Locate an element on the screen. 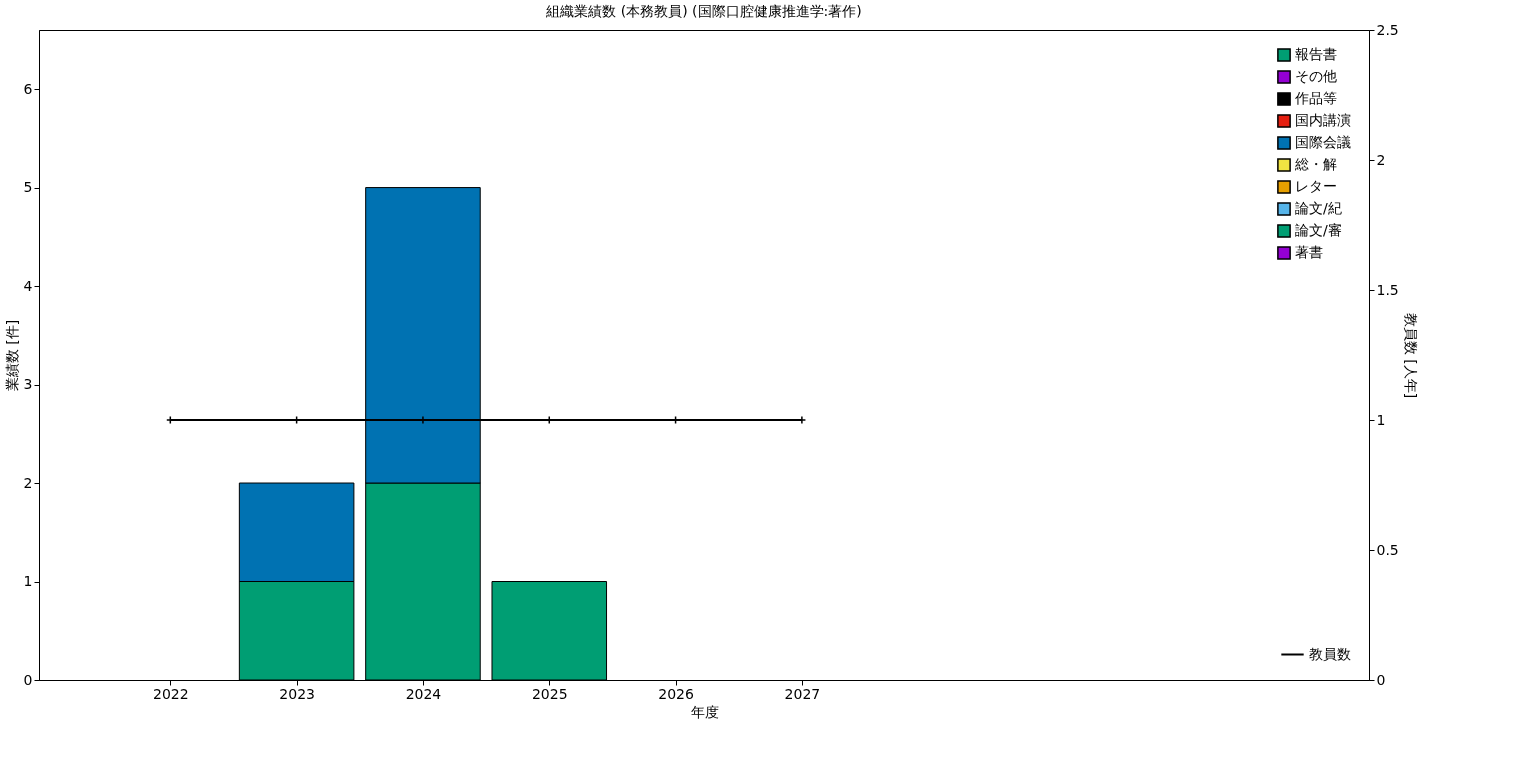  legend-label: 論文/紀 is located at coordinates (1318, 208).